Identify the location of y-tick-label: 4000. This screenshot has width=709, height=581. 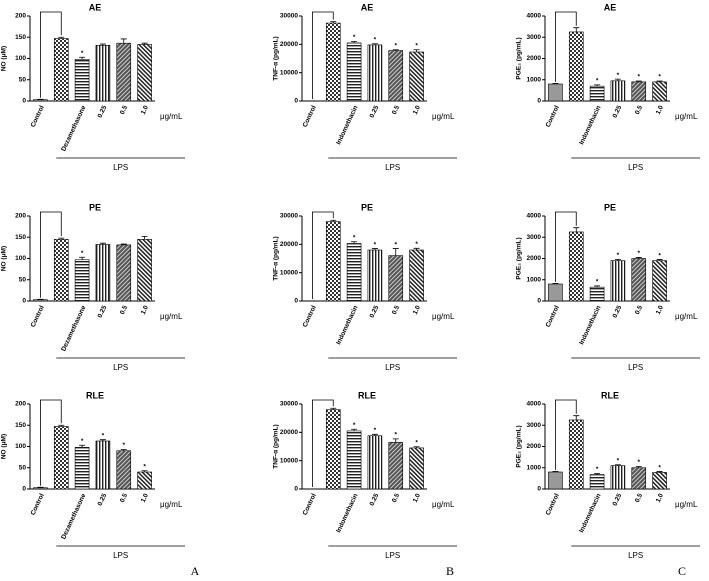
(534, 16).